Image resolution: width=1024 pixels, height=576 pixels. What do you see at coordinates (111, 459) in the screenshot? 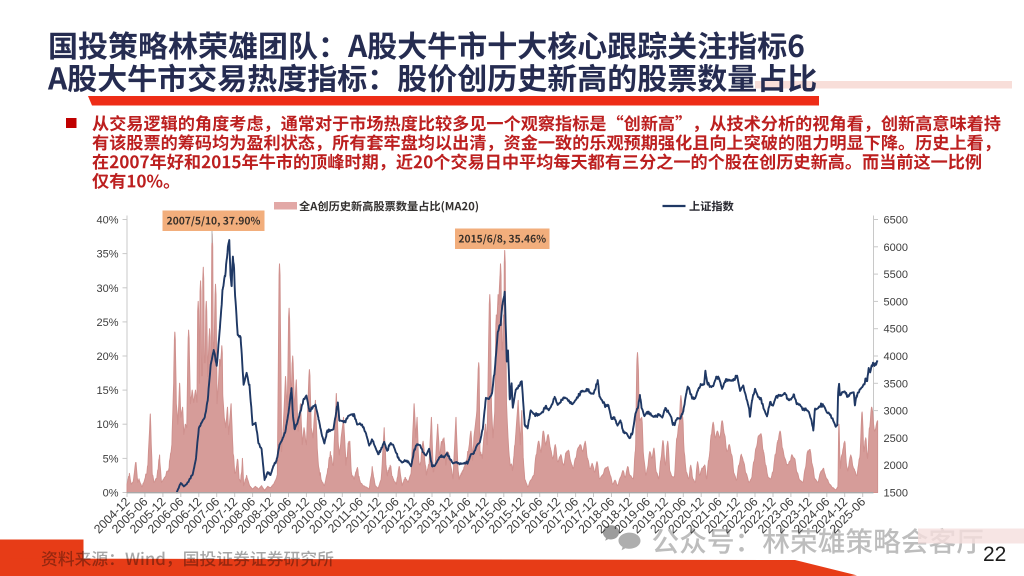
I see `svg-text: 5%` at bounding box center [111, 459].